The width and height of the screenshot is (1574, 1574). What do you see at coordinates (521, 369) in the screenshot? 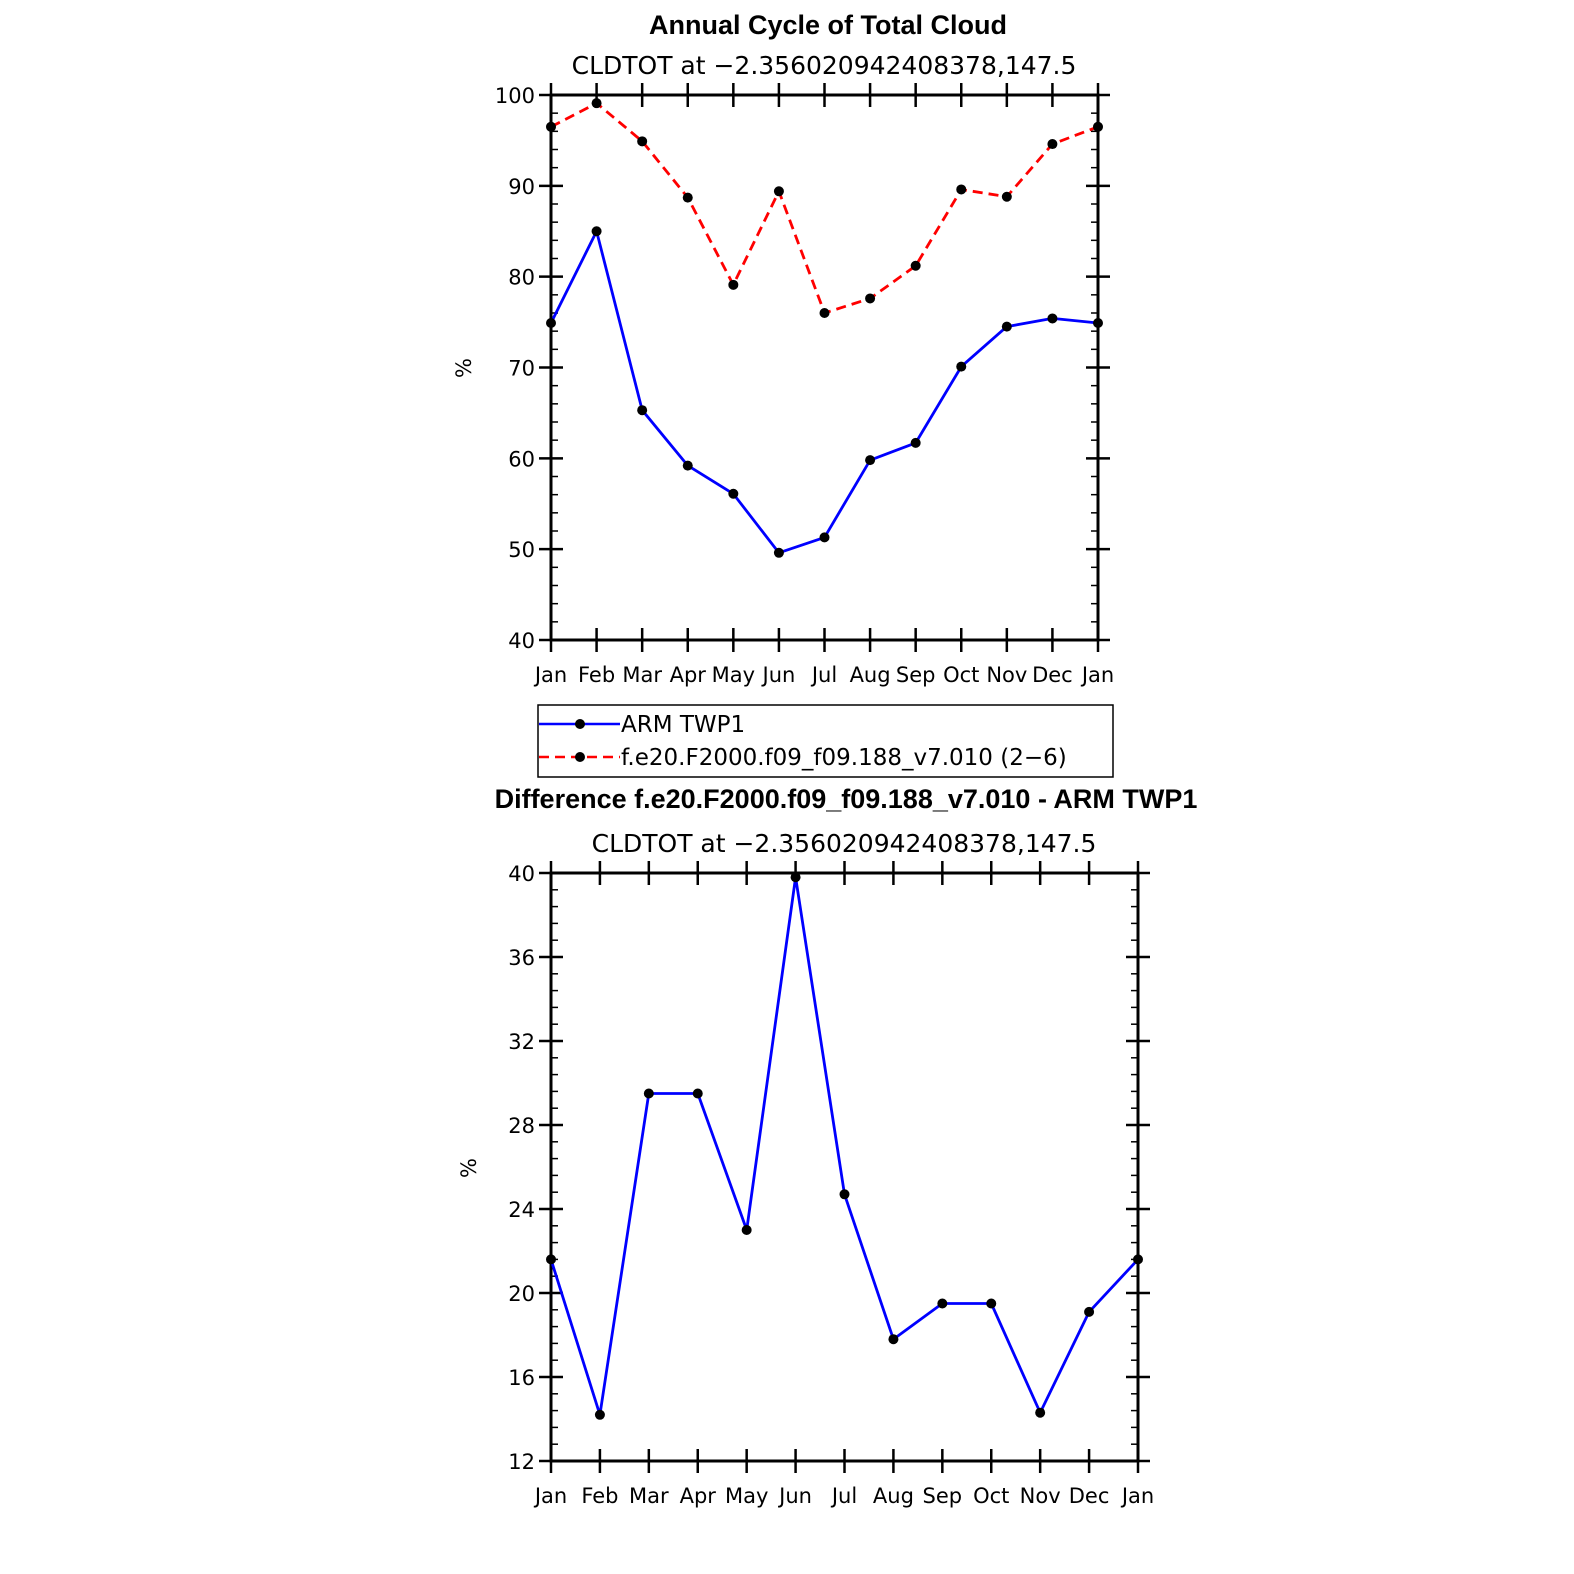
I see `y-tick-label: 70` at bounding box center [521, 369].